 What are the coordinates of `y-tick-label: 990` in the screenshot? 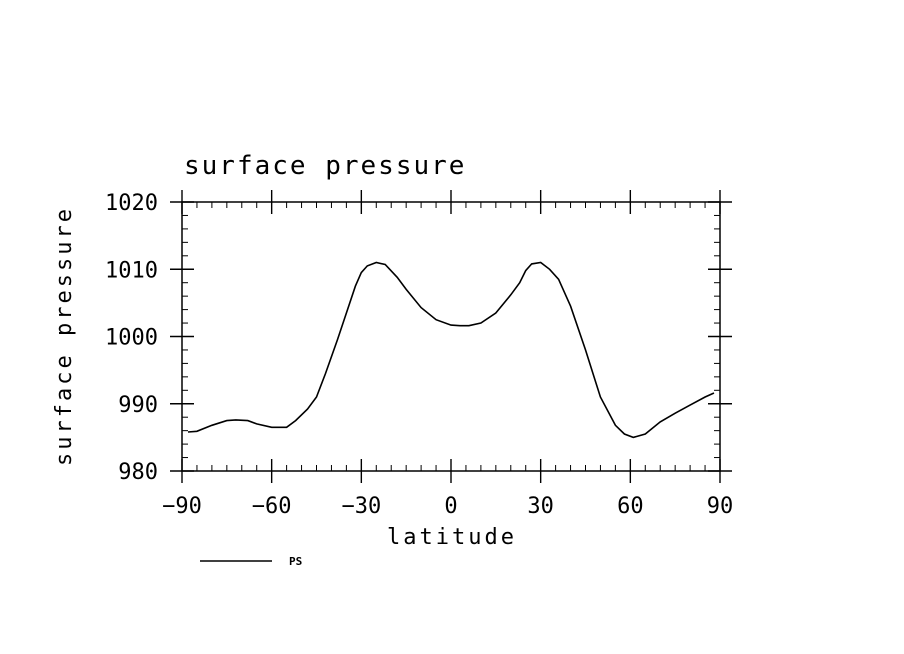 It's located at (138, 405).